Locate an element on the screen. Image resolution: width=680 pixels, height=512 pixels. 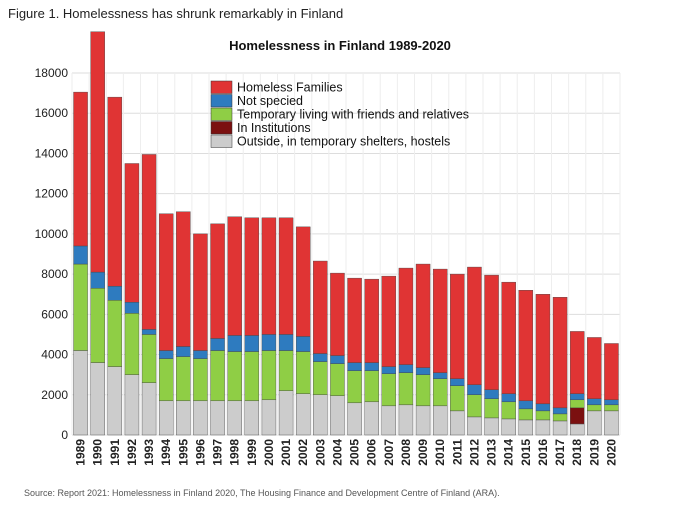
y-tick-label: 10000 is located at coordinates (52, 234).